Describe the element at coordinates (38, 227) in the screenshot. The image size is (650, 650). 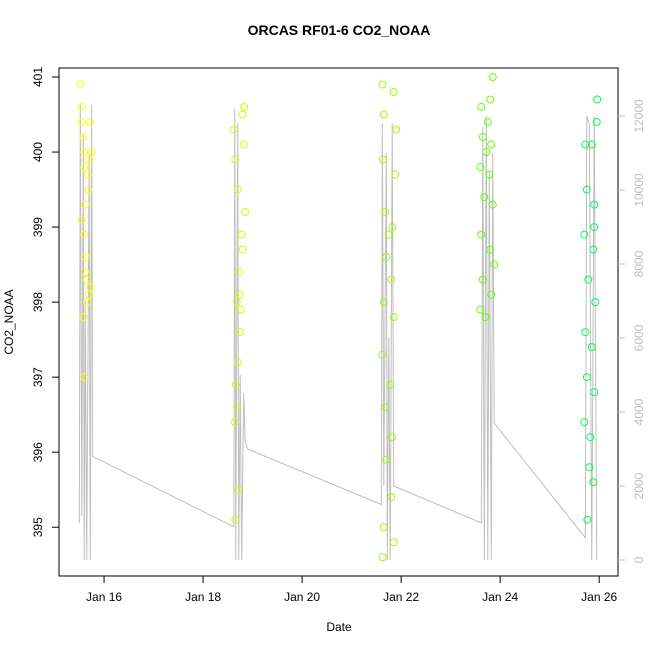
I see `y-tick-label: 399` at that location.